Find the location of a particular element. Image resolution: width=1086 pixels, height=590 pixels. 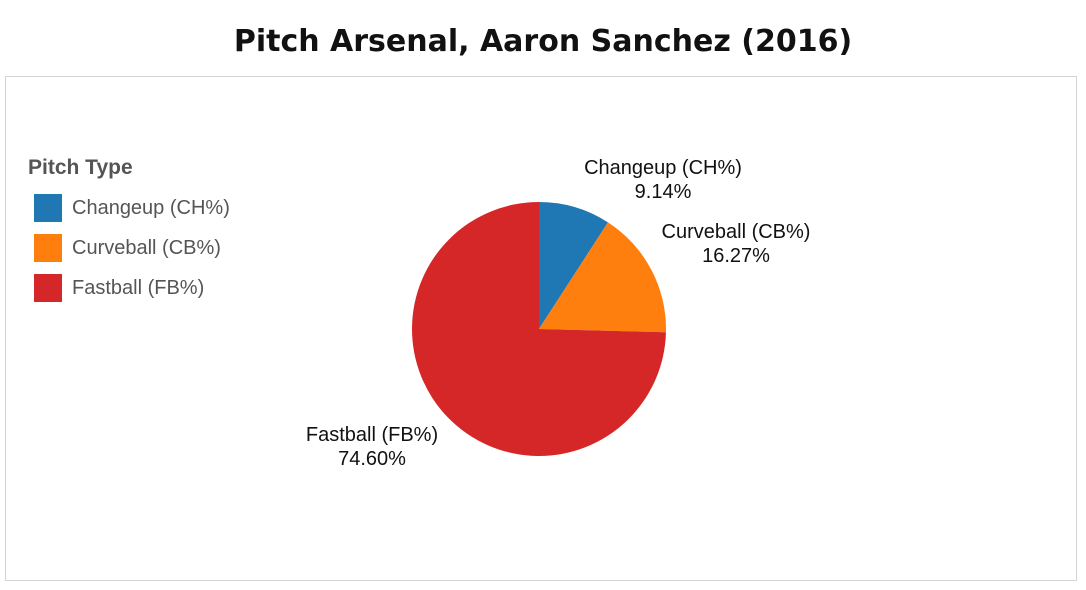

legend-item-fastball: Fastball (FB%) is located at coordinates (129, 288).